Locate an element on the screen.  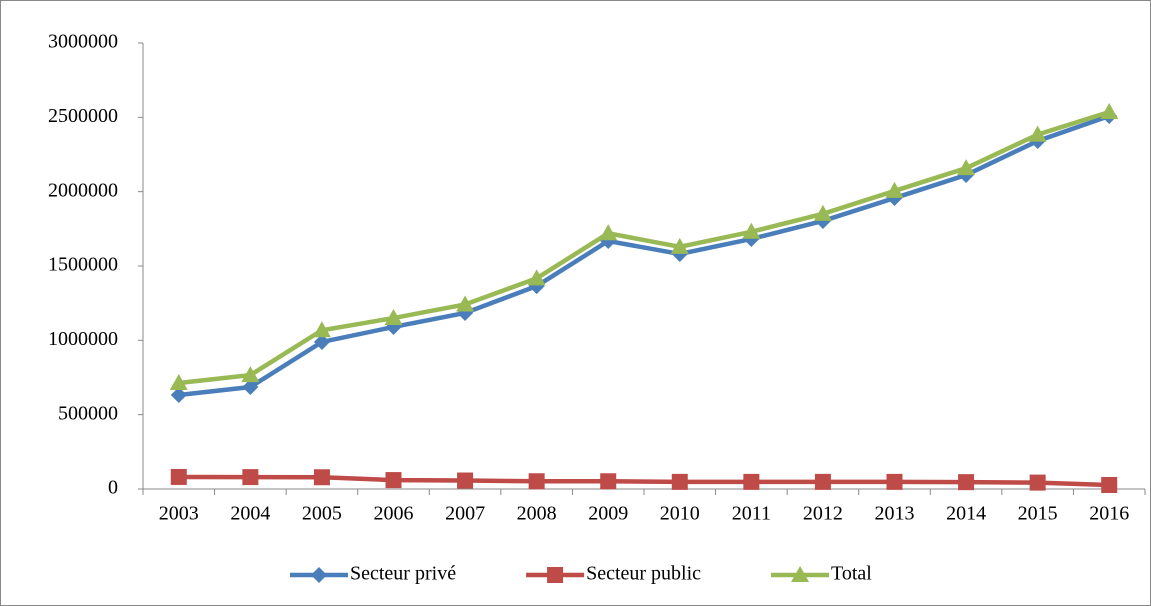
x-tick-label: 2012 is located at coordinates (823, 514).